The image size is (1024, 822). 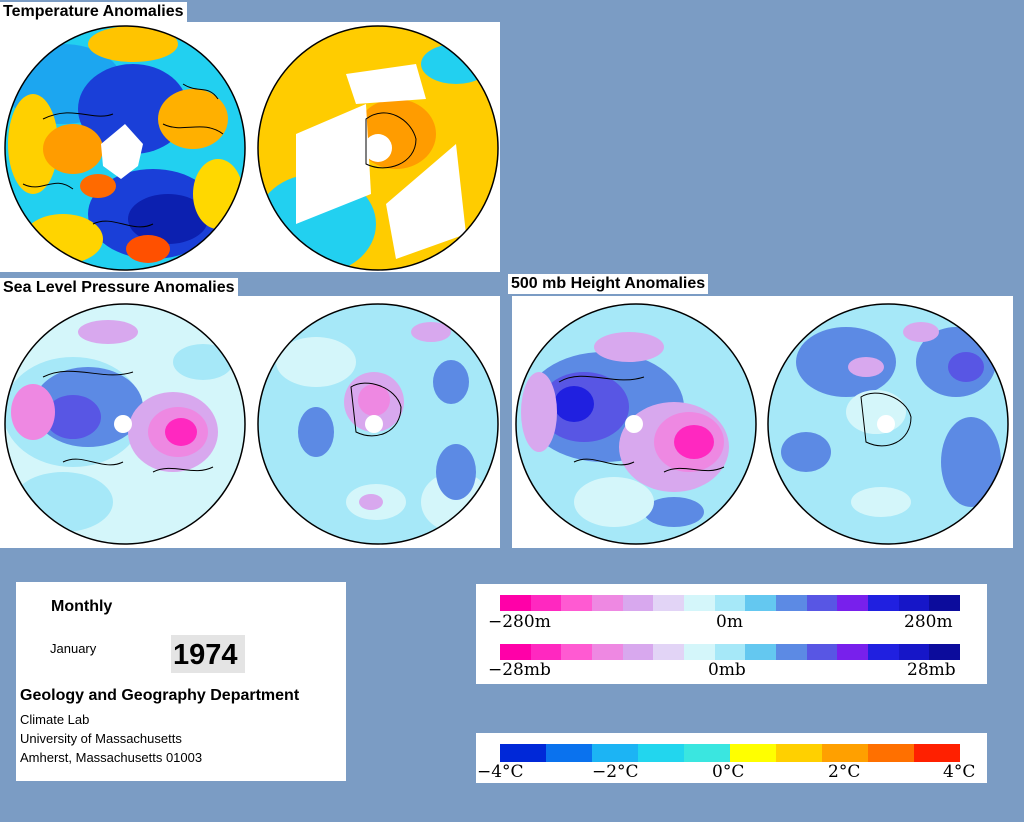 I want to click on temperature-tick-4: 4°C, so click(x=959, y=772).